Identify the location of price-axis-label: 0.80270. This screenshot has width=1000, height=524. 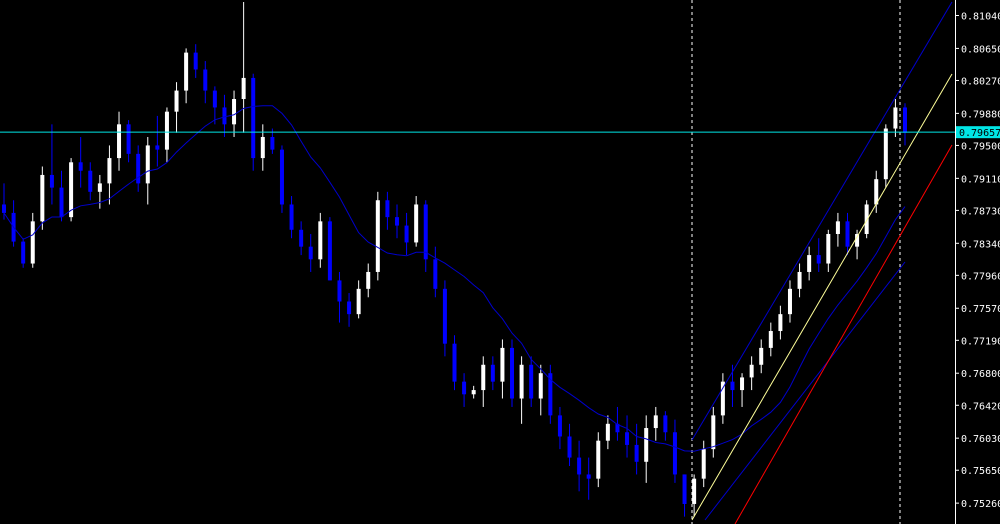
(980, 81).